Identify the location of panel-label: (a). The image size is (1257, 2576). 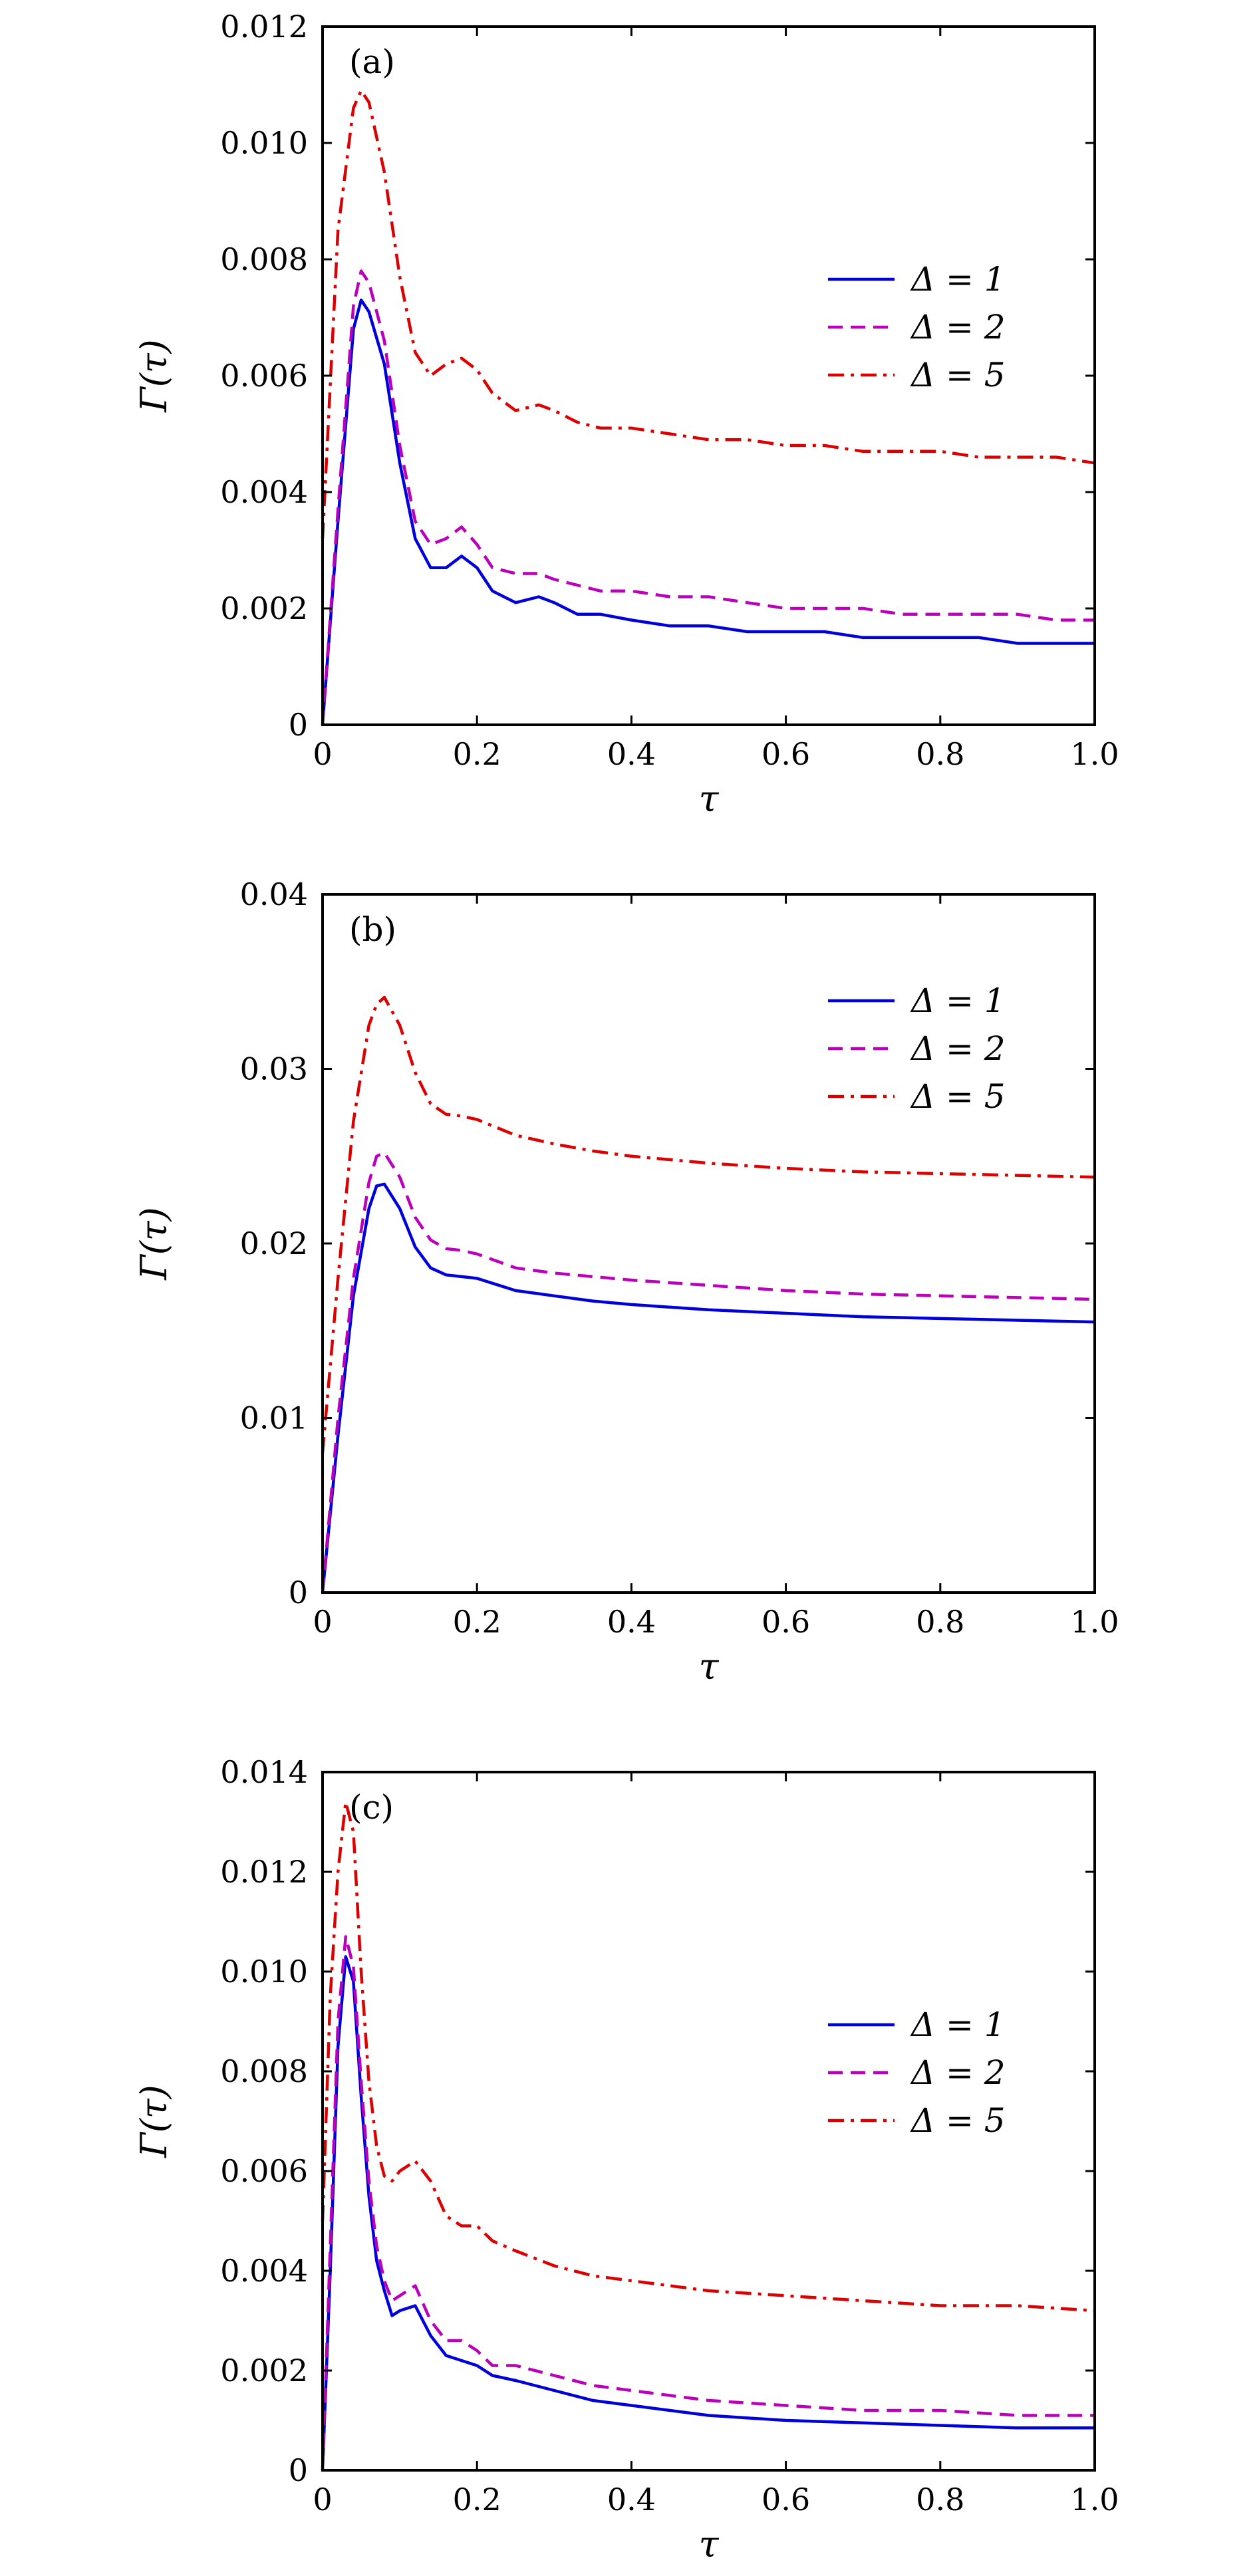
(372, 62).